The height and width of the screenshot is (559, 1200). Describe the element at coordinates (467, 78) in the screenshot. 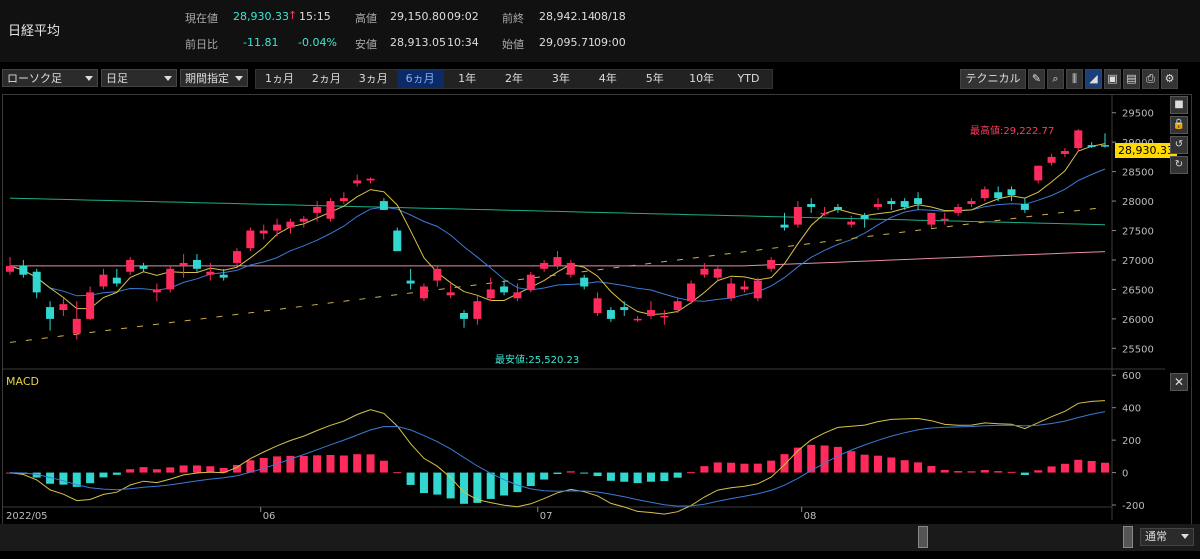

I see `period-tab: 1年` at that location.